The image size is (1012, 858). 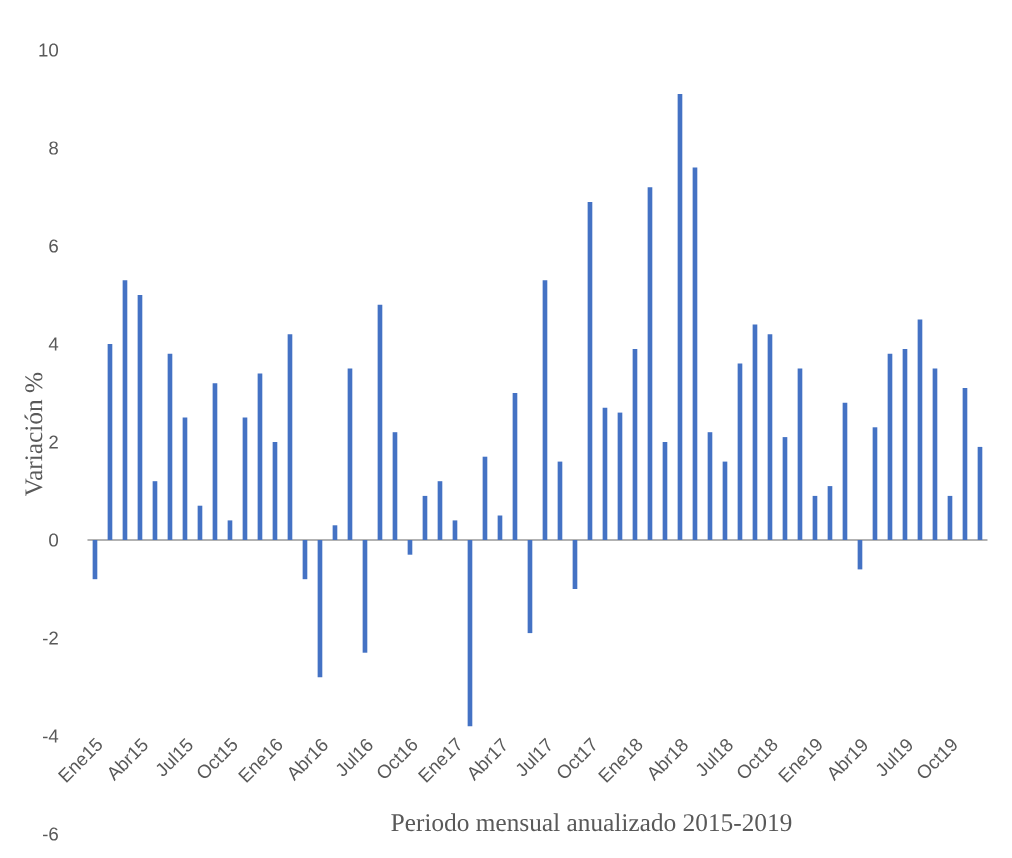 What do you see at coordinates (53, 246) in the screenshot?
I see `y-tick-label: 6` at bounding box center [53, 246].